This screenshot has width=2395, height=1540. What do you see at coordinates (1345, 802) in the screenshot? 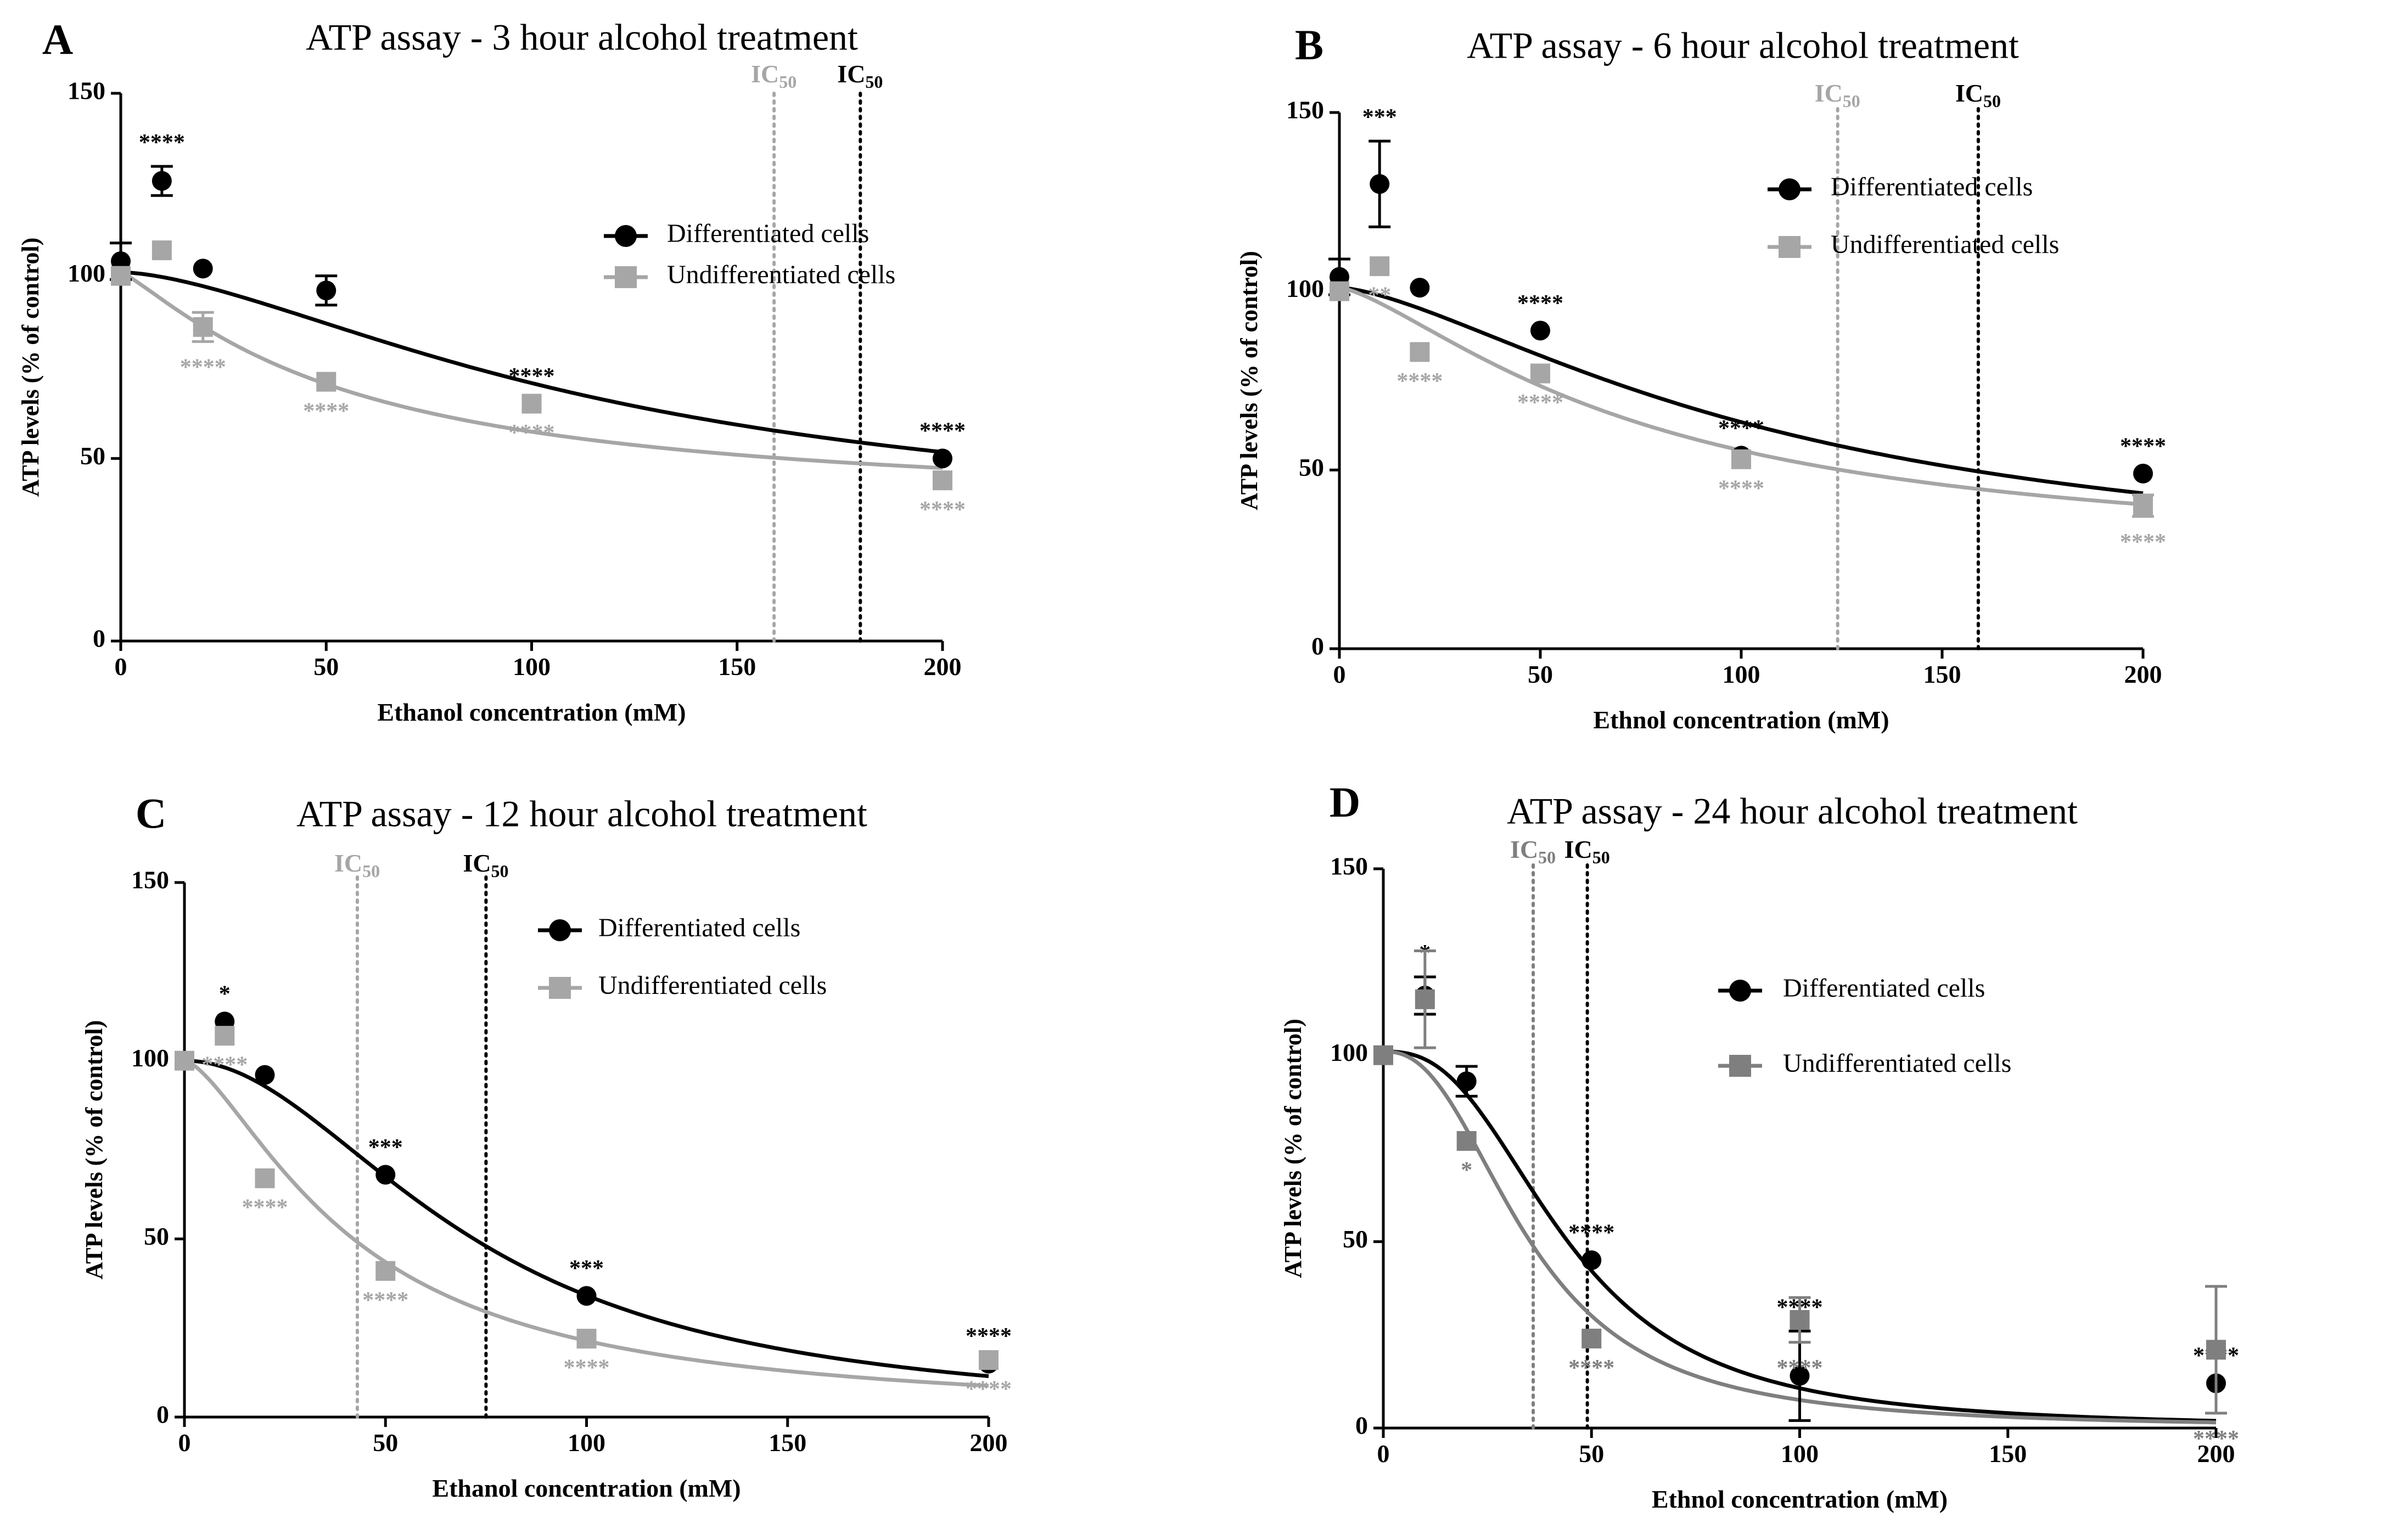
I see `panel-label: D` at bounding box center [1345, 802].